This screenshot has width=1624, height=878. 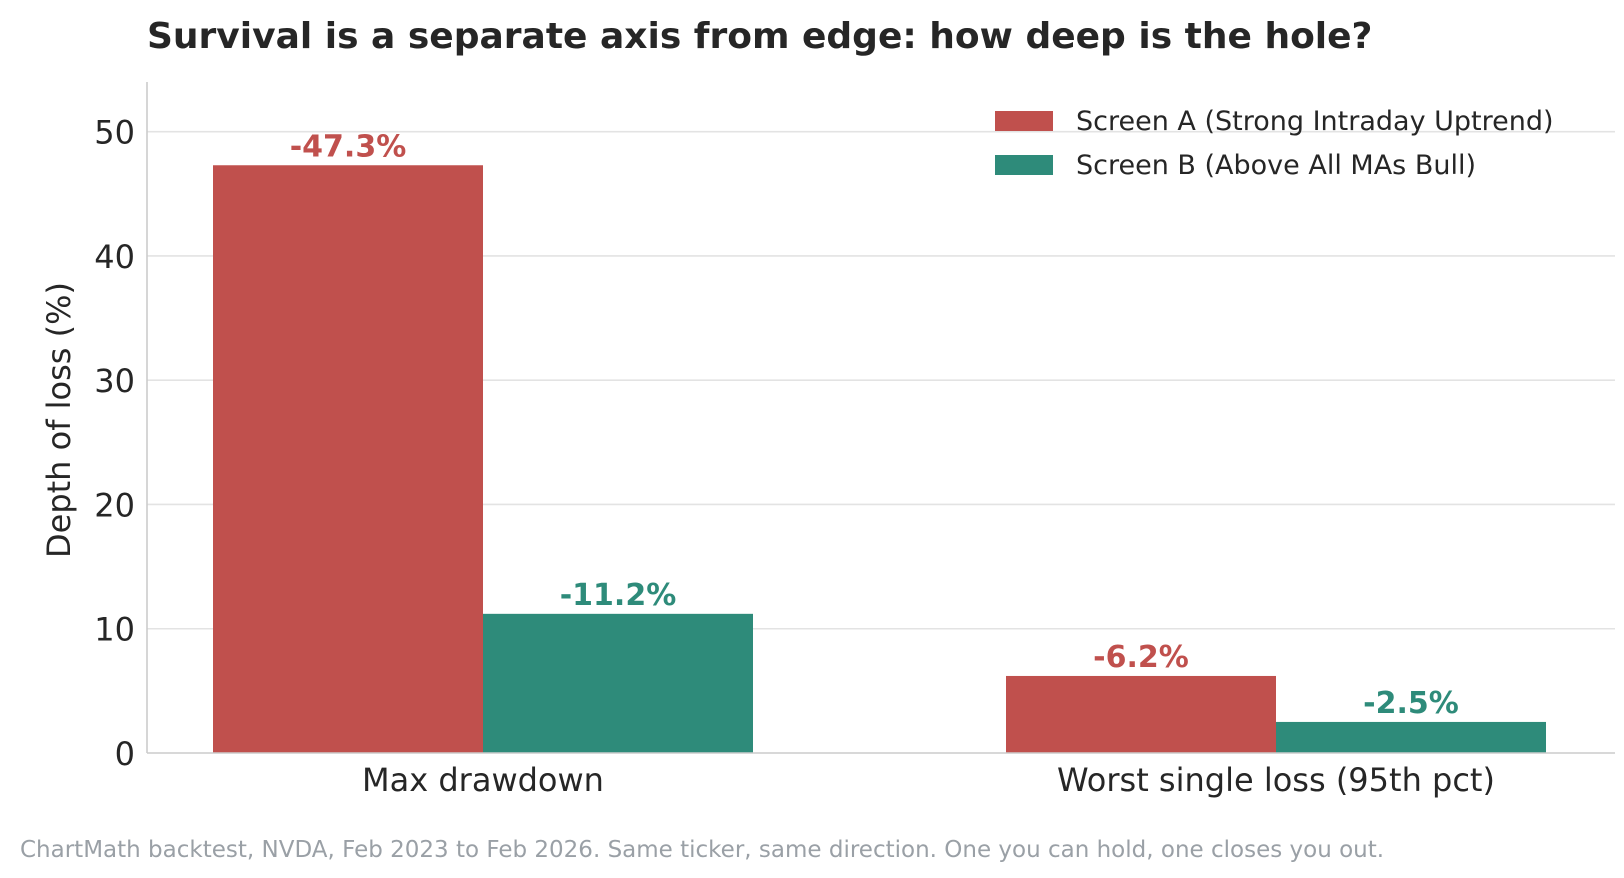 I want to click on legend-item: Screen A (Strong Intraday Uptrend), so click(x=1274, y=121).